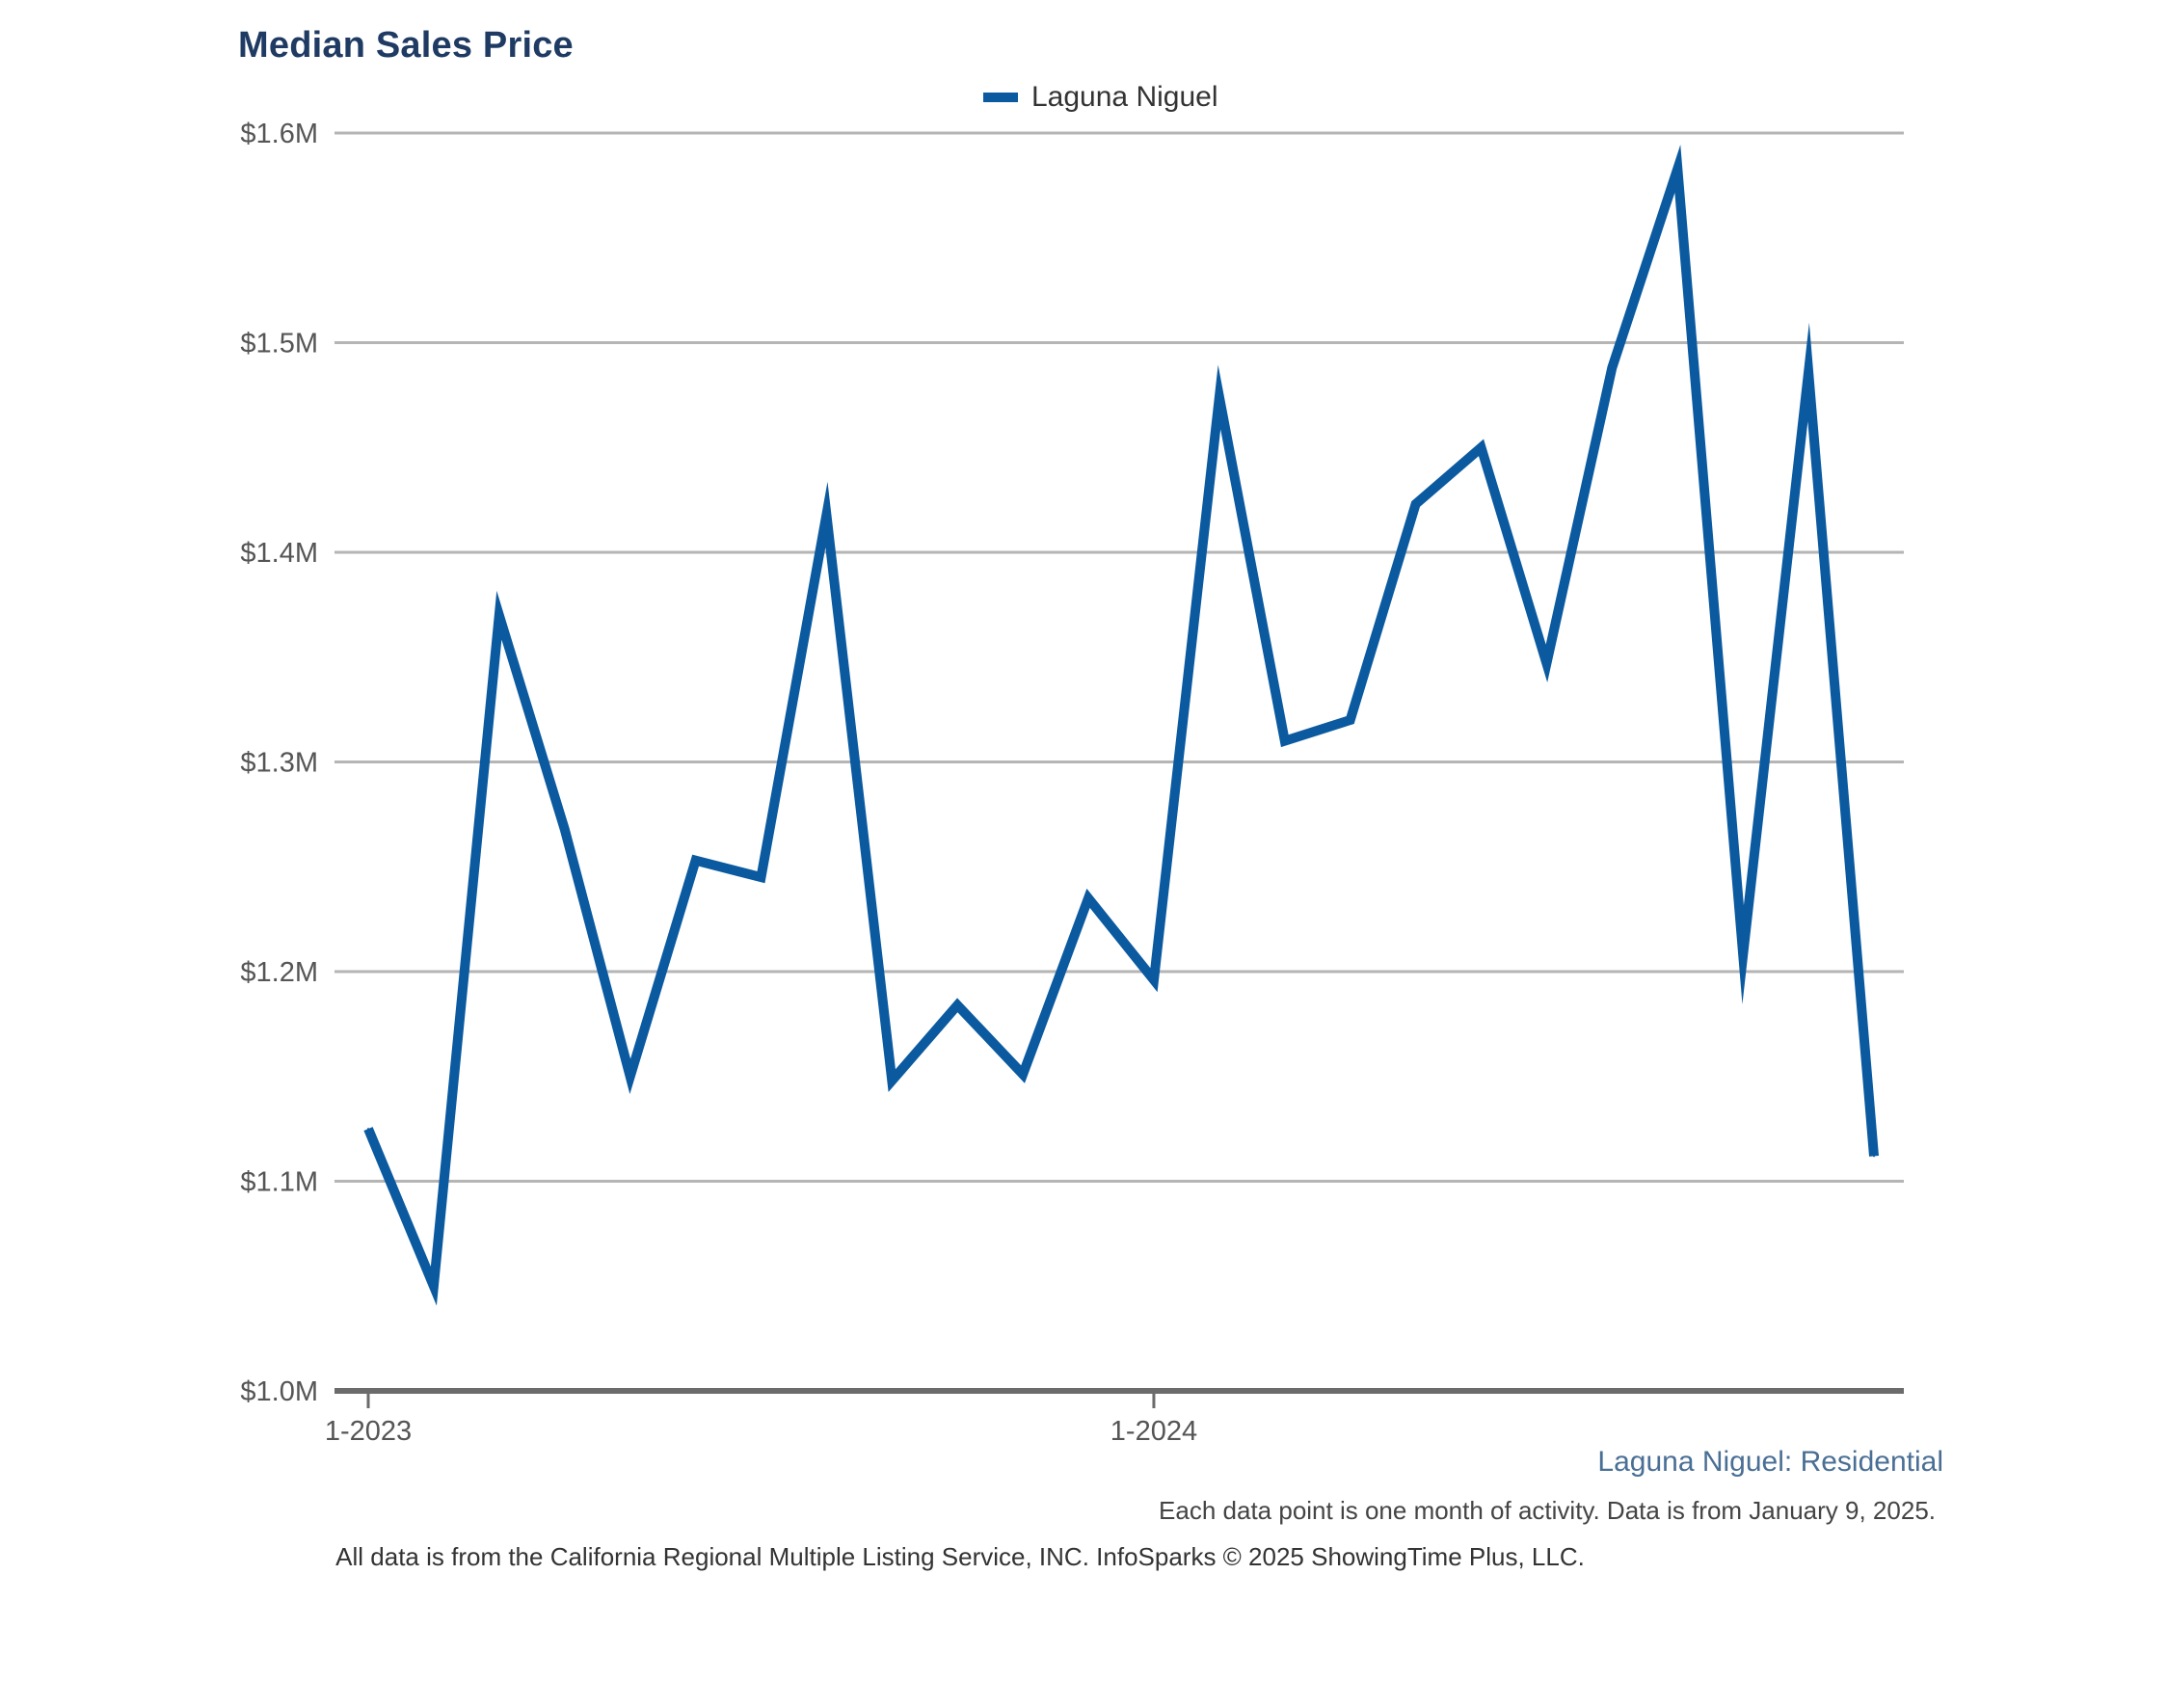 The height and width of the screenshot is (1708, 2167). I want to click on x-tick-label: 1-2023, so click(369, 1432).